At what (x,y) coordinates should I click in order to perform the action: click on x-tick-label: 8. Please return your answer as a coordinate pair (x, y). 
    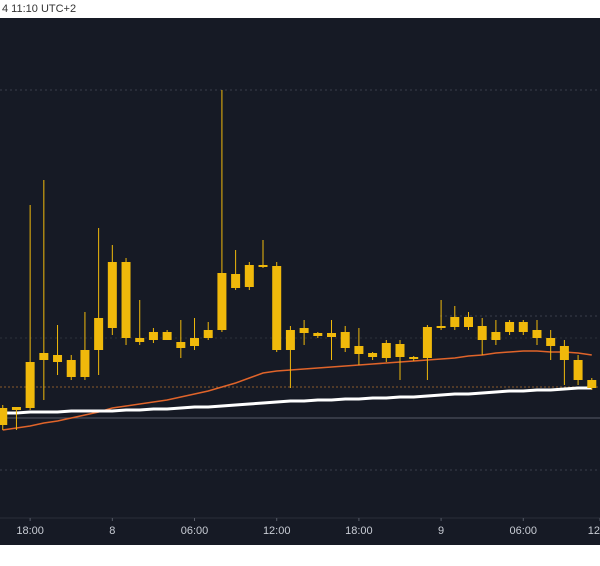
    Looking at the image, I should click on (112, 531).